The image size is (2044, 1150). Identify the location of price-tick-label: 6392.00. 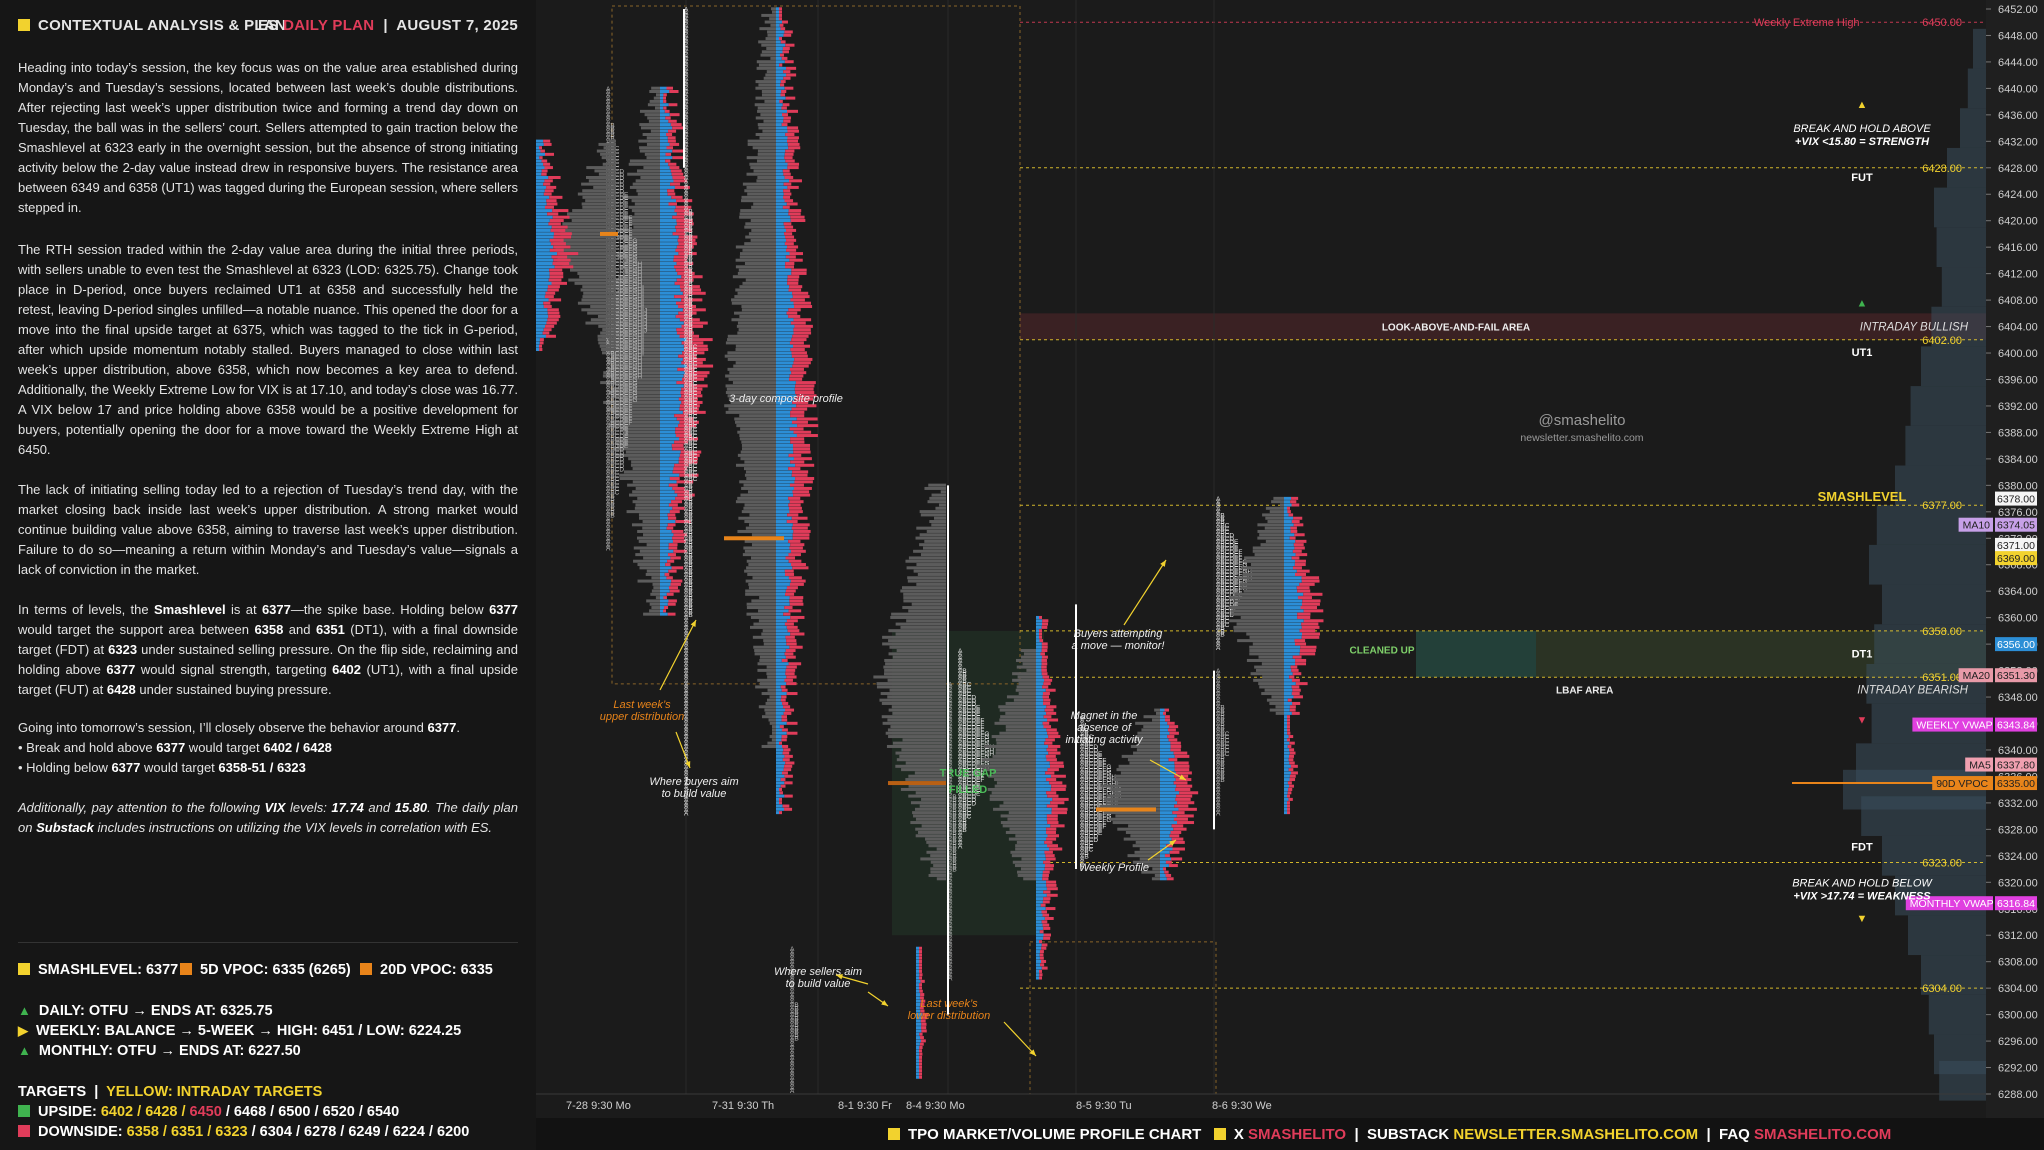
(2018, 407).